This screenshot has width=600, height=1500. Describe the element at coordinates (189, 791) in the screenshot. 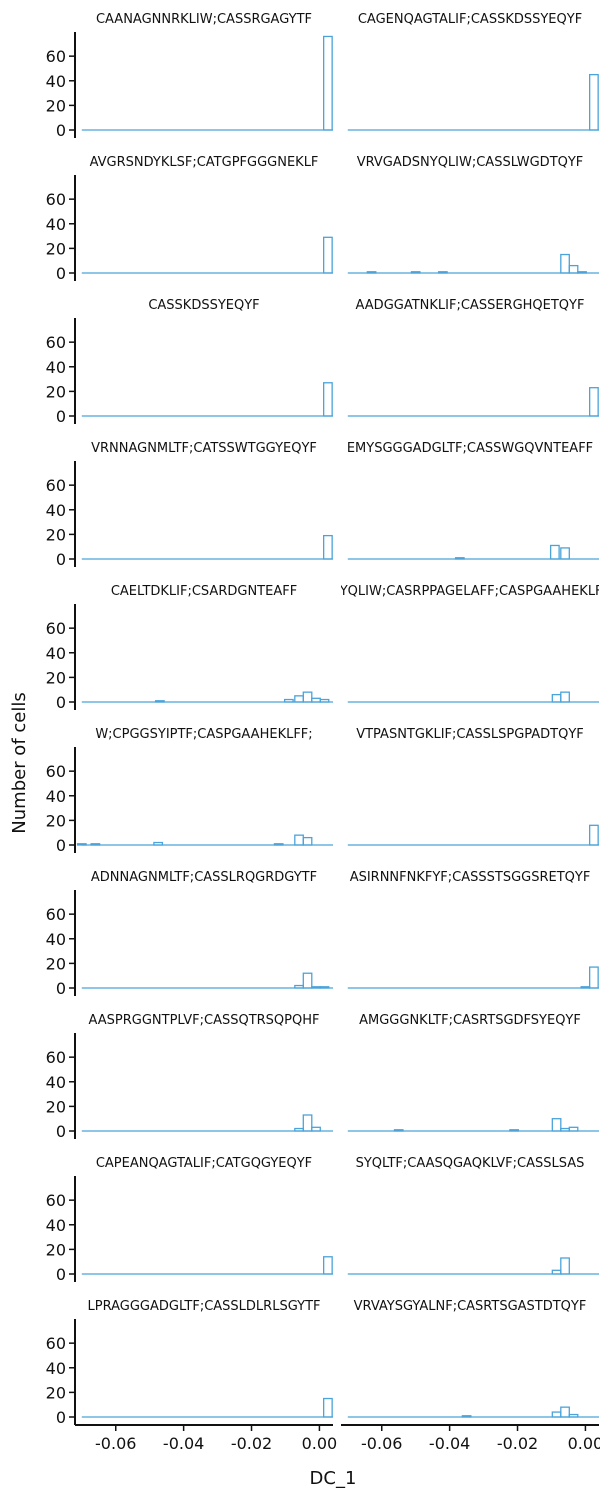

I see `histogram-panel-11: W;CPGGSYIPTF;CASPGAAHEKLFF; 0 20 40 60` at that location.